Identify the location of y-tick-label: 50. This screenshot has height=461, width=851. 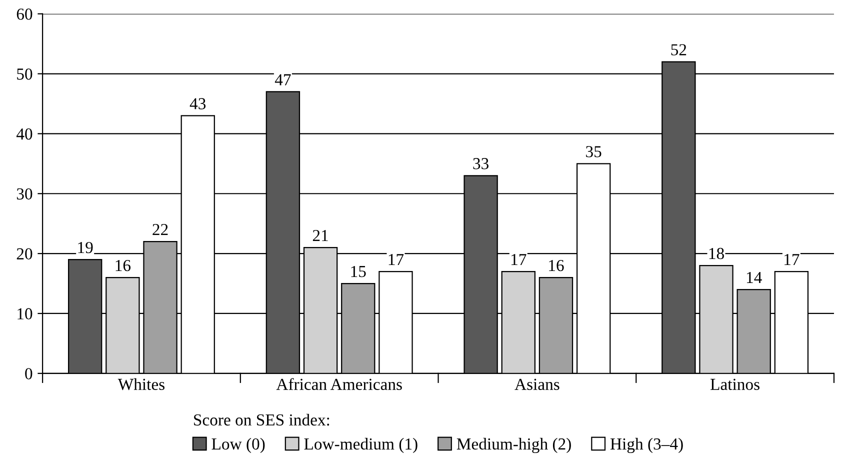
(24, 74).